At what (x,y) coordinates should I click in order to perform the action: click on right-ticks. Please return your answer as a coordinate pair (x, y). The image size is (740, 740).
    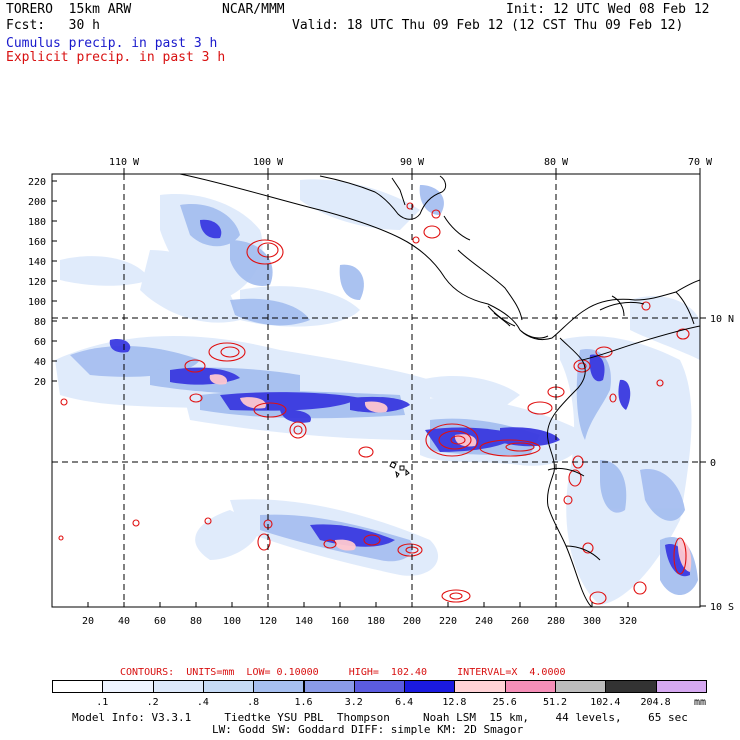
    Looking at the image, I should click on (703, 462).